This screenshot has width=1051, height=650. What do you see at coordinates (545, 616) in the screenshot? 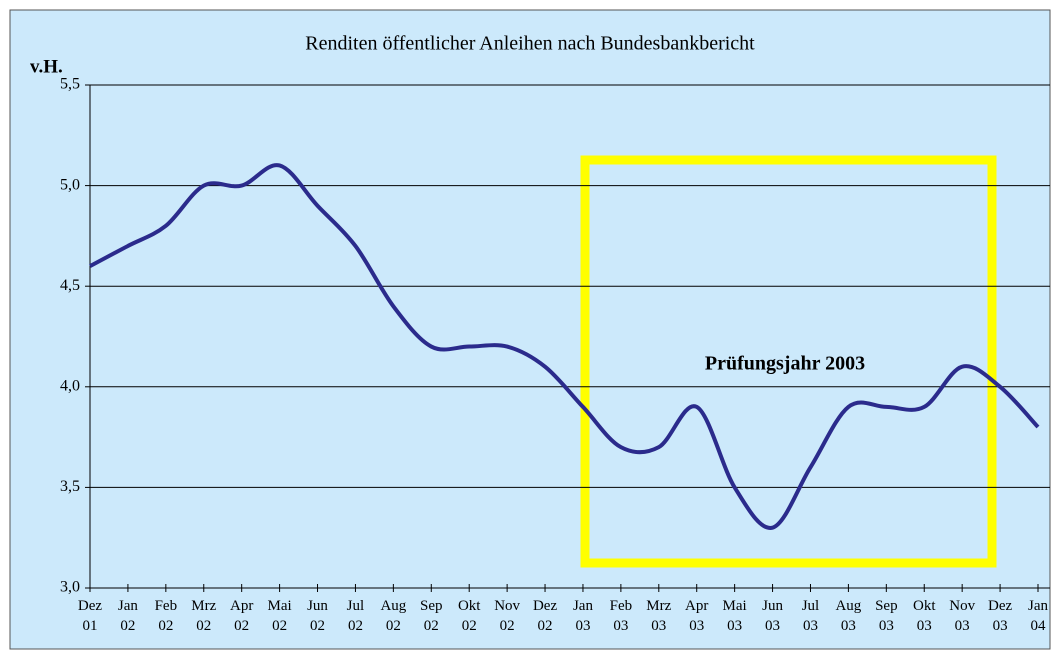
I see `x-tick-label: Dez 02` at bounding box center [545, 616].